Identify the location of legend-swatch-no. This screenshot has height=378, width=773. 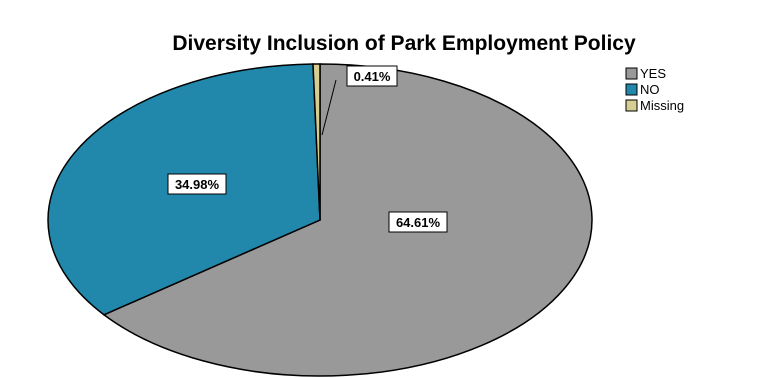
(631, 89).